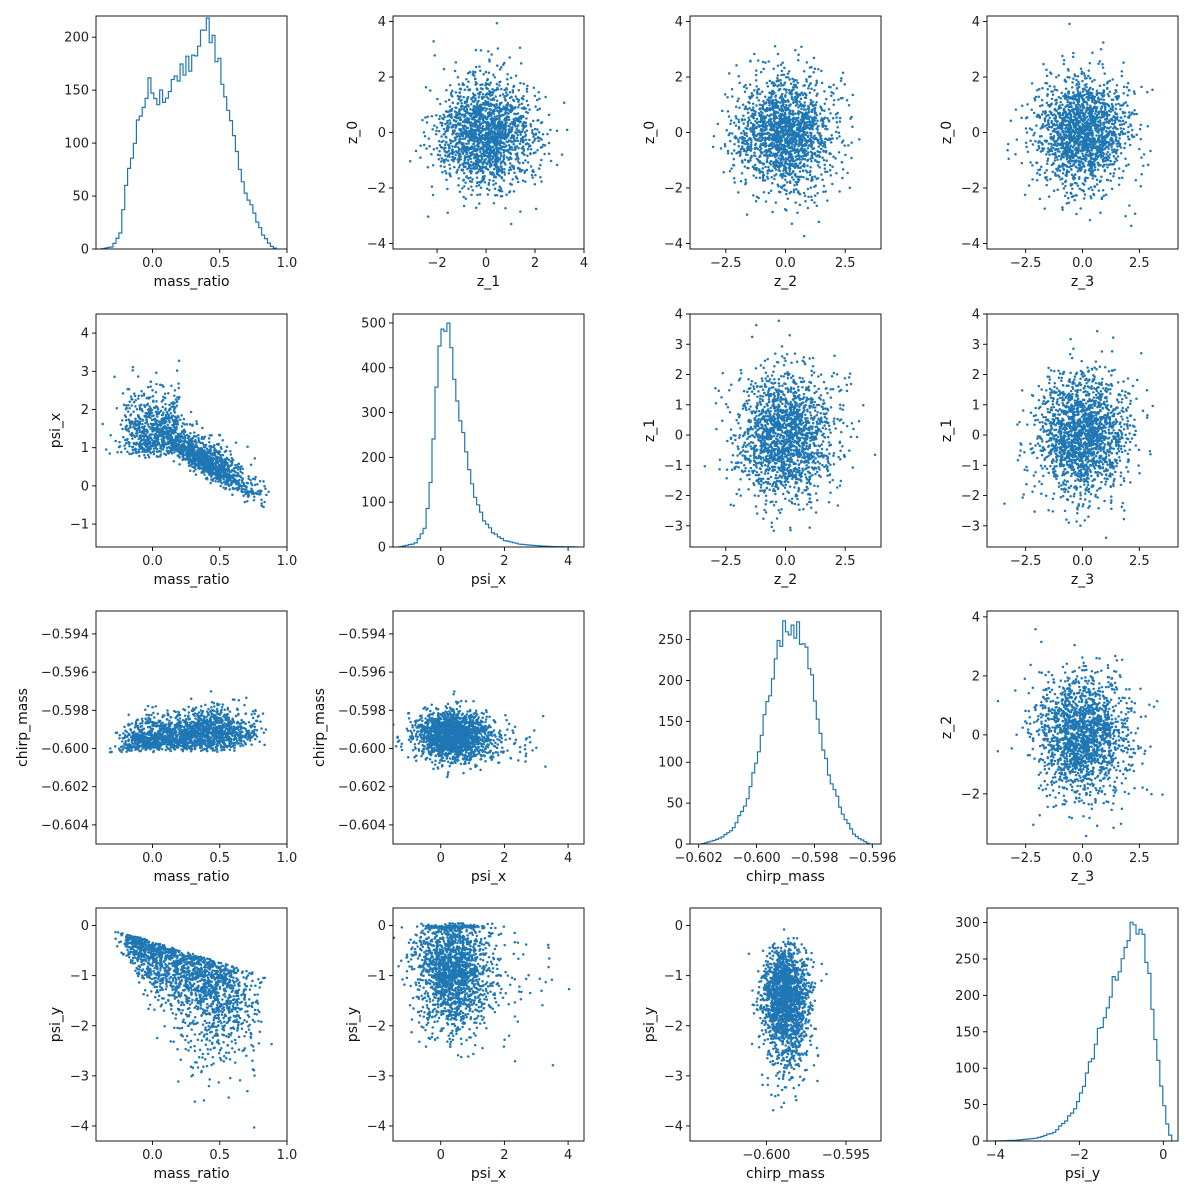 This screenshot has width=1200, height=1200. What do you see at coordinates (382, 78) in the screenshot?
I see `y-tick-label: 2` at bounding box center [382, 78].